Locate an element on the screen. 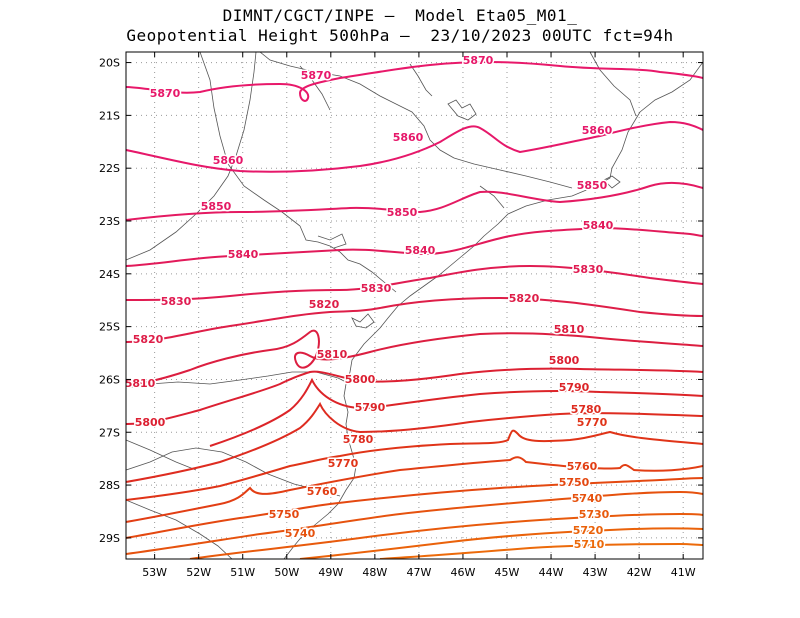 The width and height of the screenshot is (800, 618). lon-tick-label: 48W is located at coordinates (374, 572).